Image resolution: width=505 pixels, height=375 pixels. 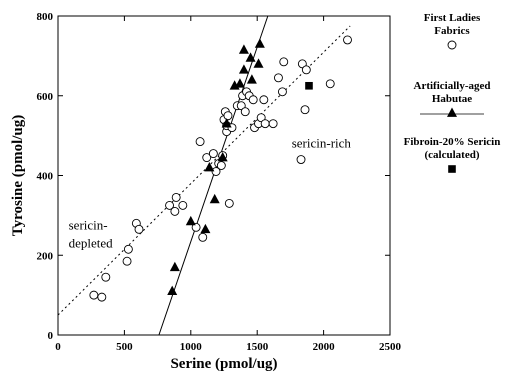 I want to click on data-point-sericin, so click(x=309, y=85).